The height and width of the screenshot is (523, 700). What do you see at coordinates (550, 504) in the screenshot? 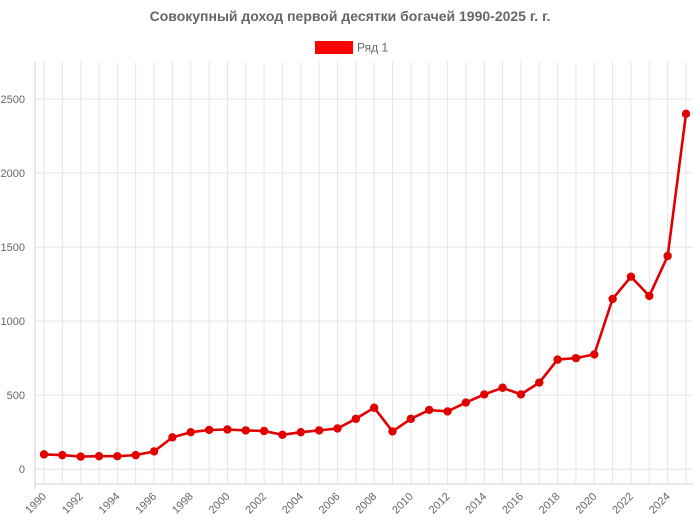
I see `x-tick-label: 2018` at bounding box center [550, 504].